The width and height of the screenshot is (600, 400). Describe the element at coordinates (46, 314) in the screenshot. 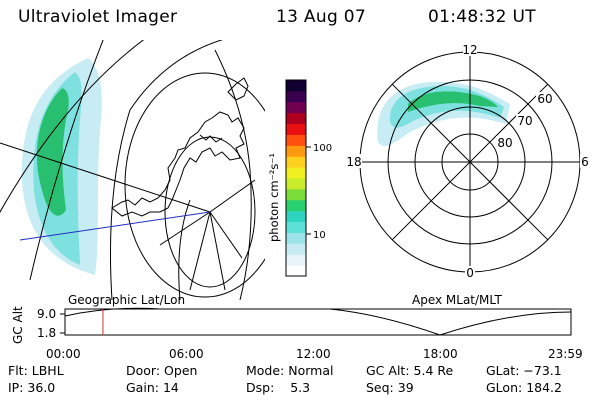

I see `altitude-ytick-9: 9.0` at that location.